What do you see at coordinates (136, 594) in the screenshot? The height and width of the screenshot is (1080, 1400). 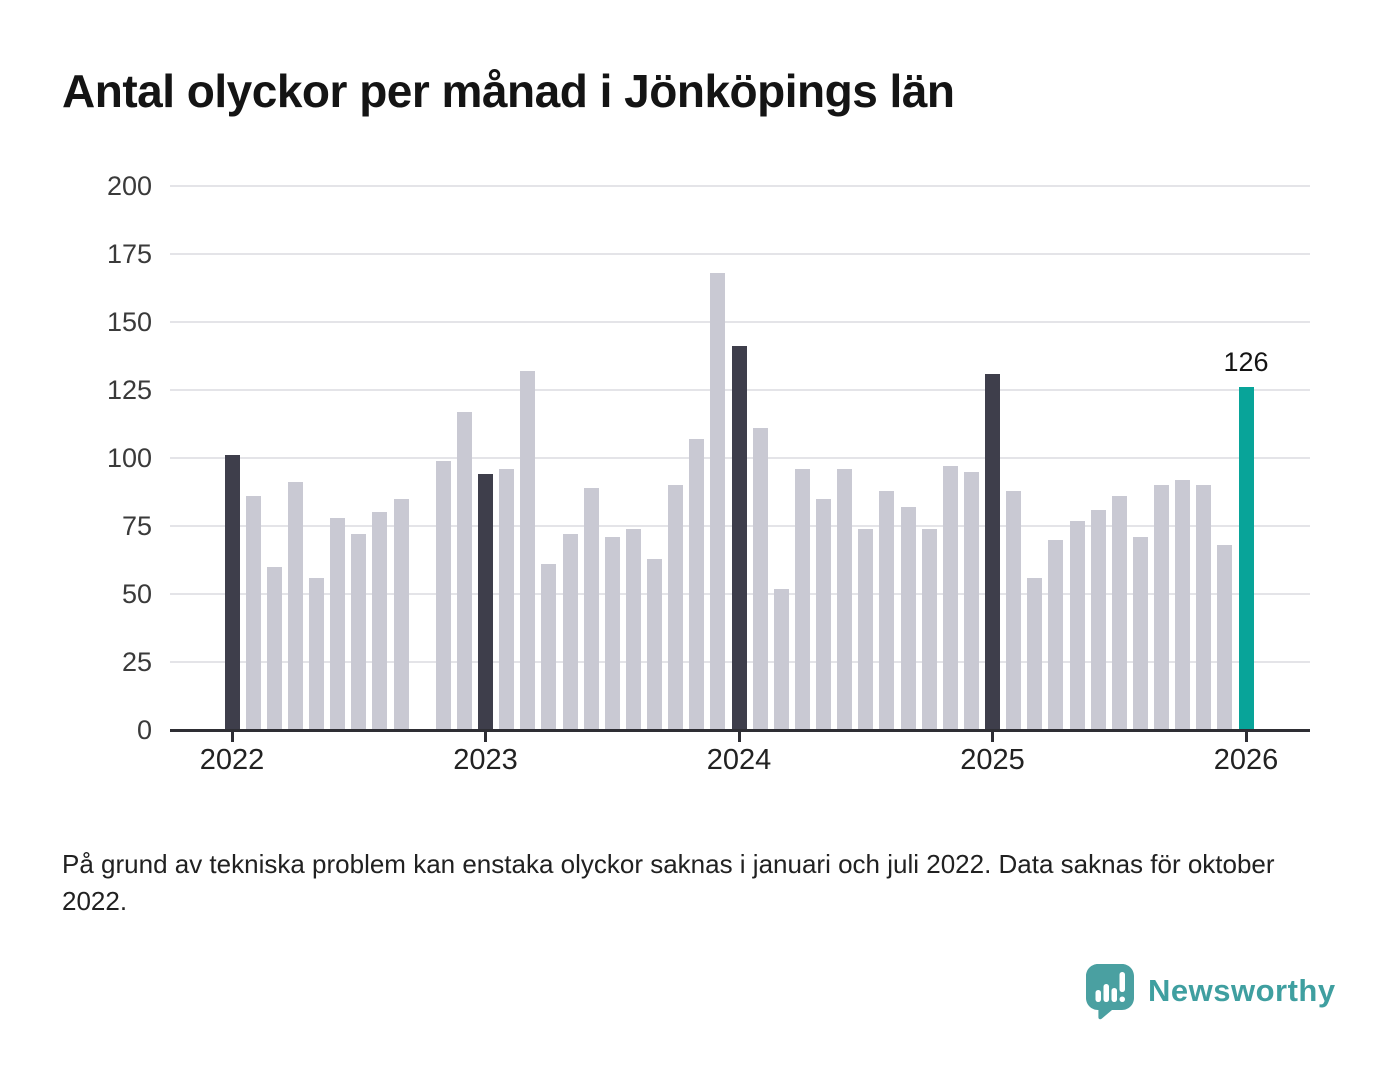 I see `y-axis-tick-label: 50` at bounding box center [136, 594].